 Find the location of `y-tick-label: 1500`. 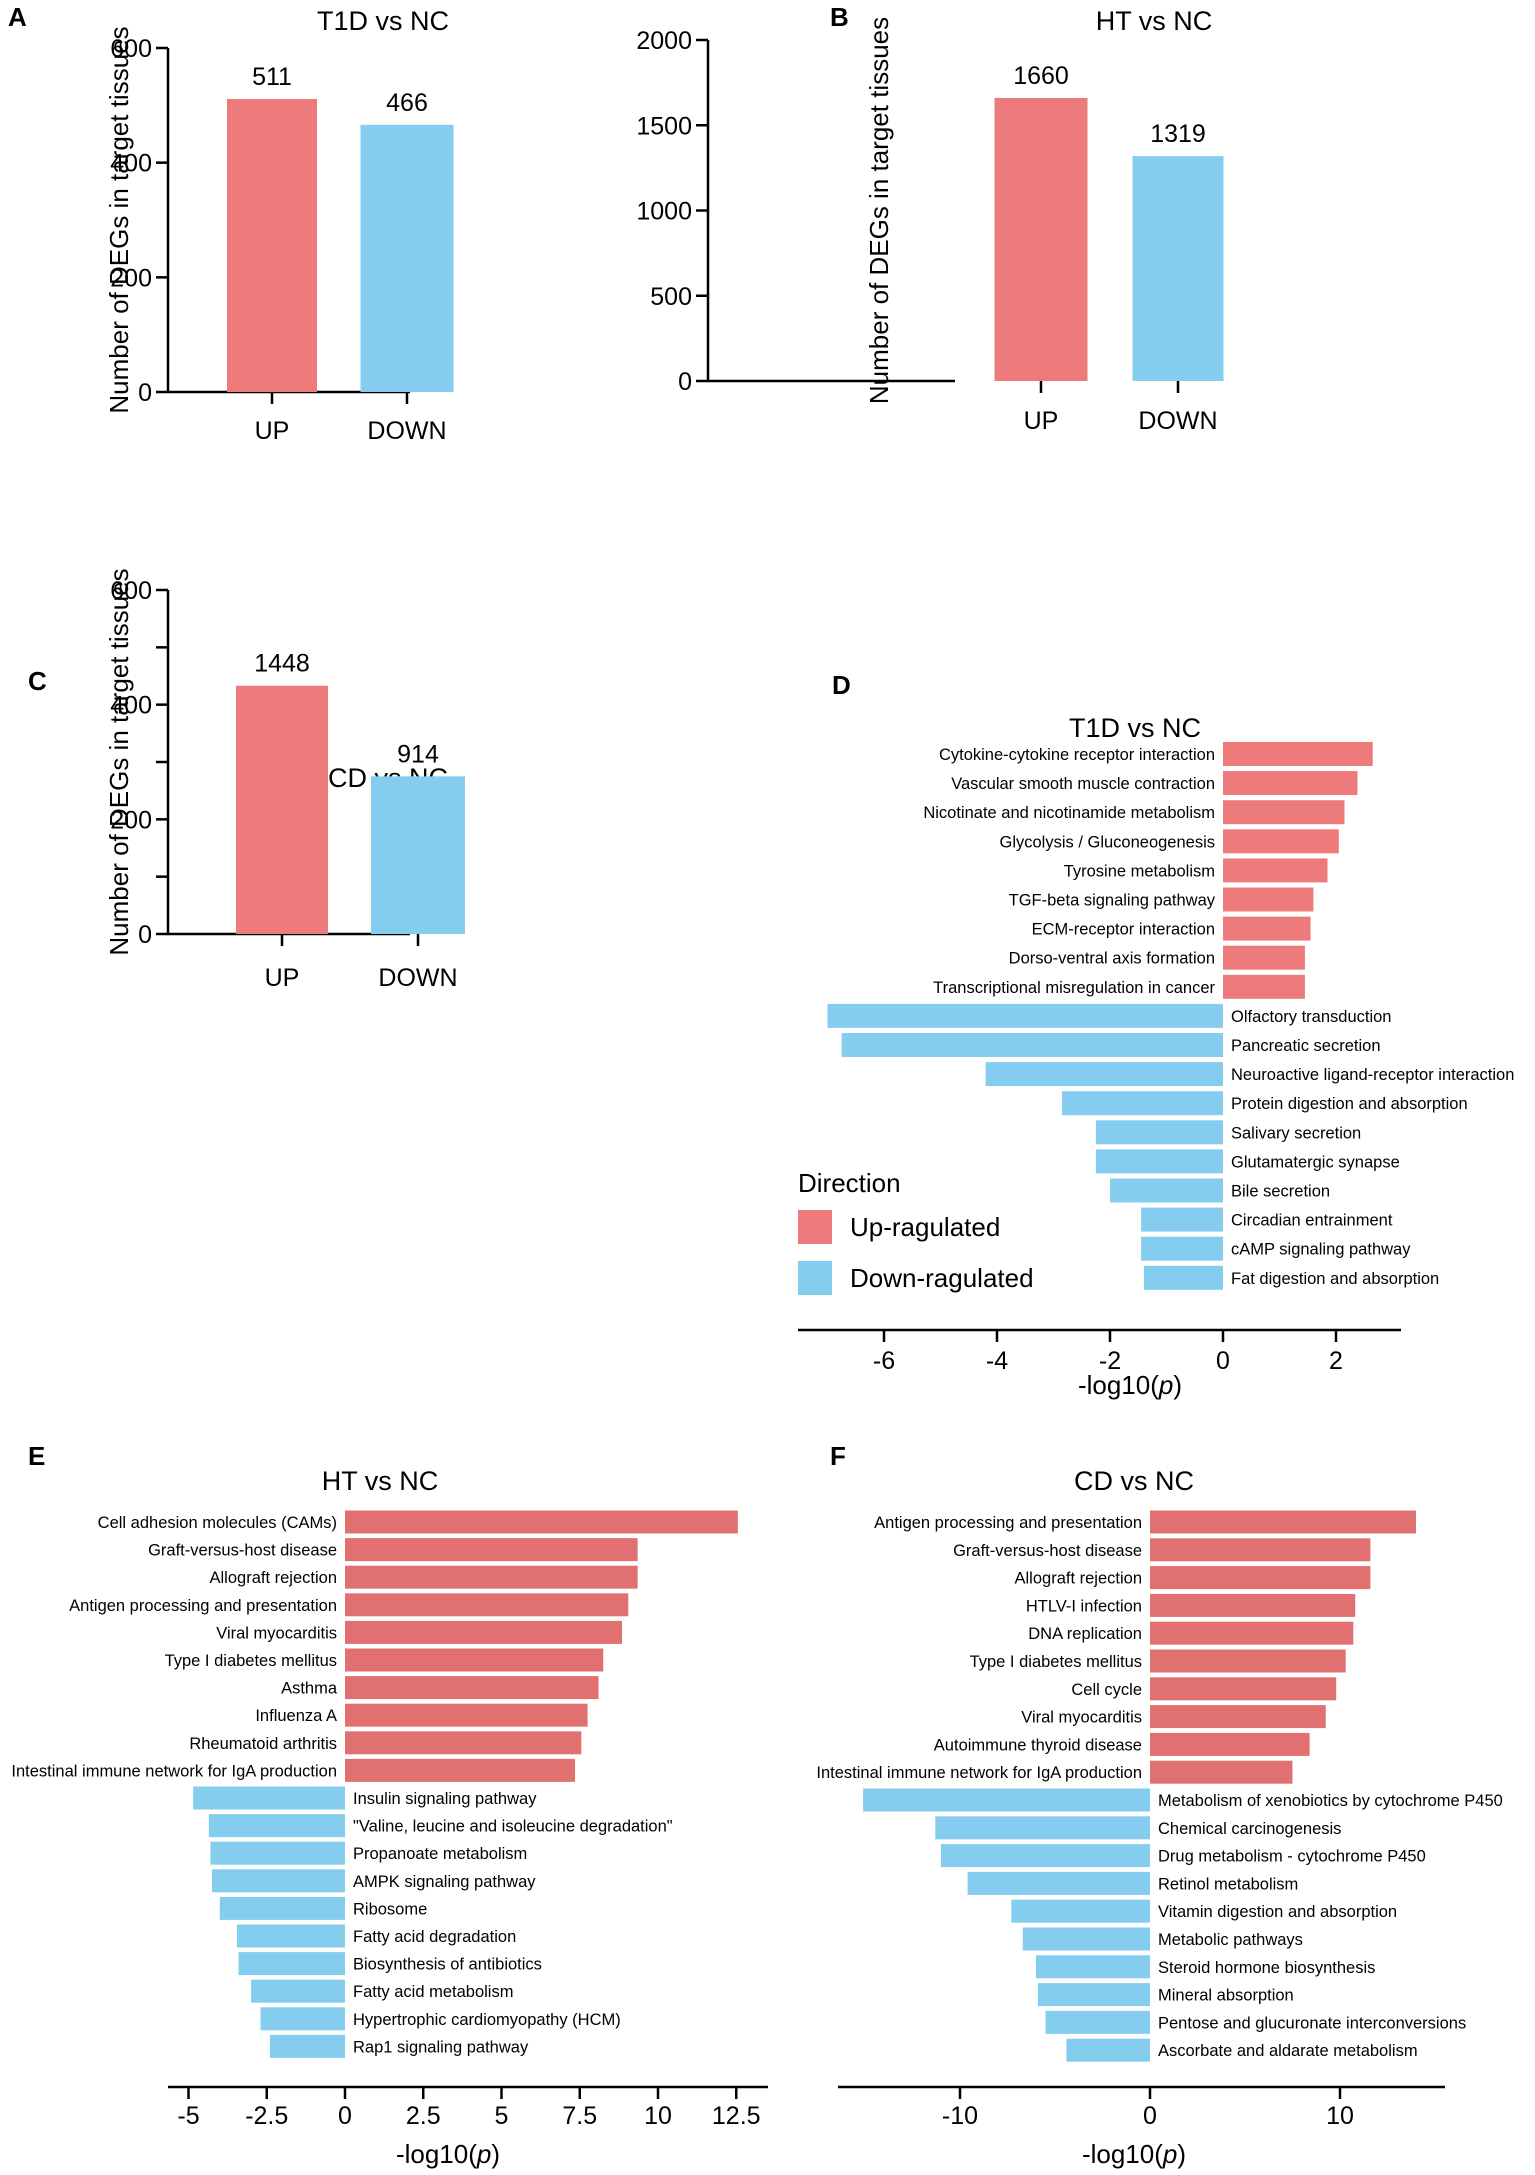

y-tick-label: 1500 is located at coordinates (664, 126).